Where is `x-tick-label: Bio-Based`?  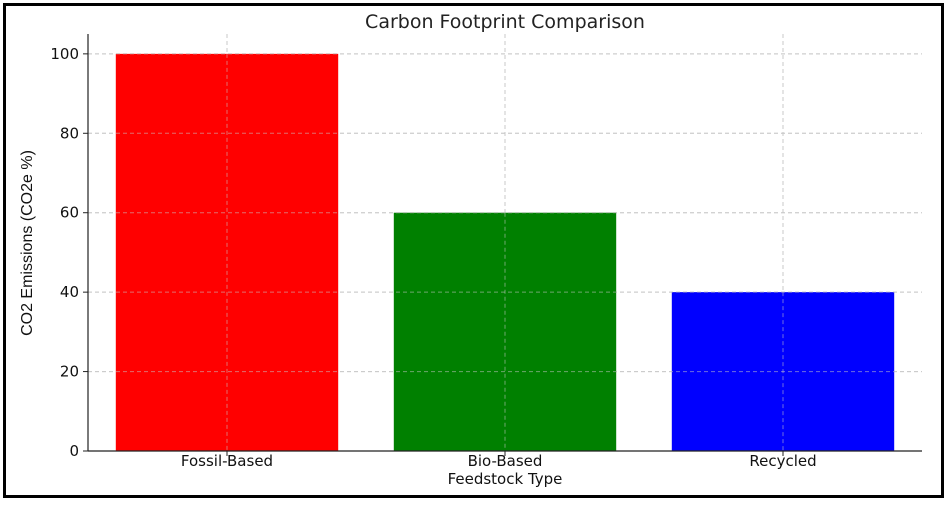
x-tick-label: Bio-Based is located at coordinates (505, 461).